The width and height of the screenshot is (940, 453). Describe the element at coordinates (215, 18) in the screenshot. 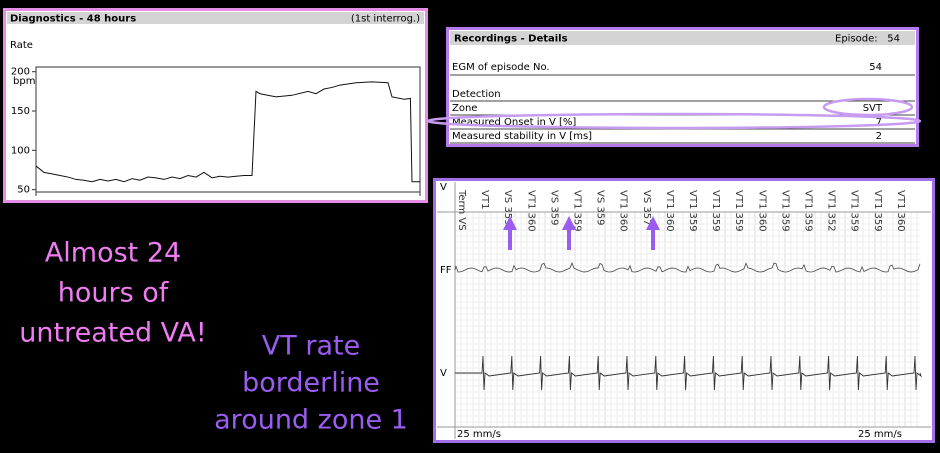

I see `diagnostics-header` at that location.